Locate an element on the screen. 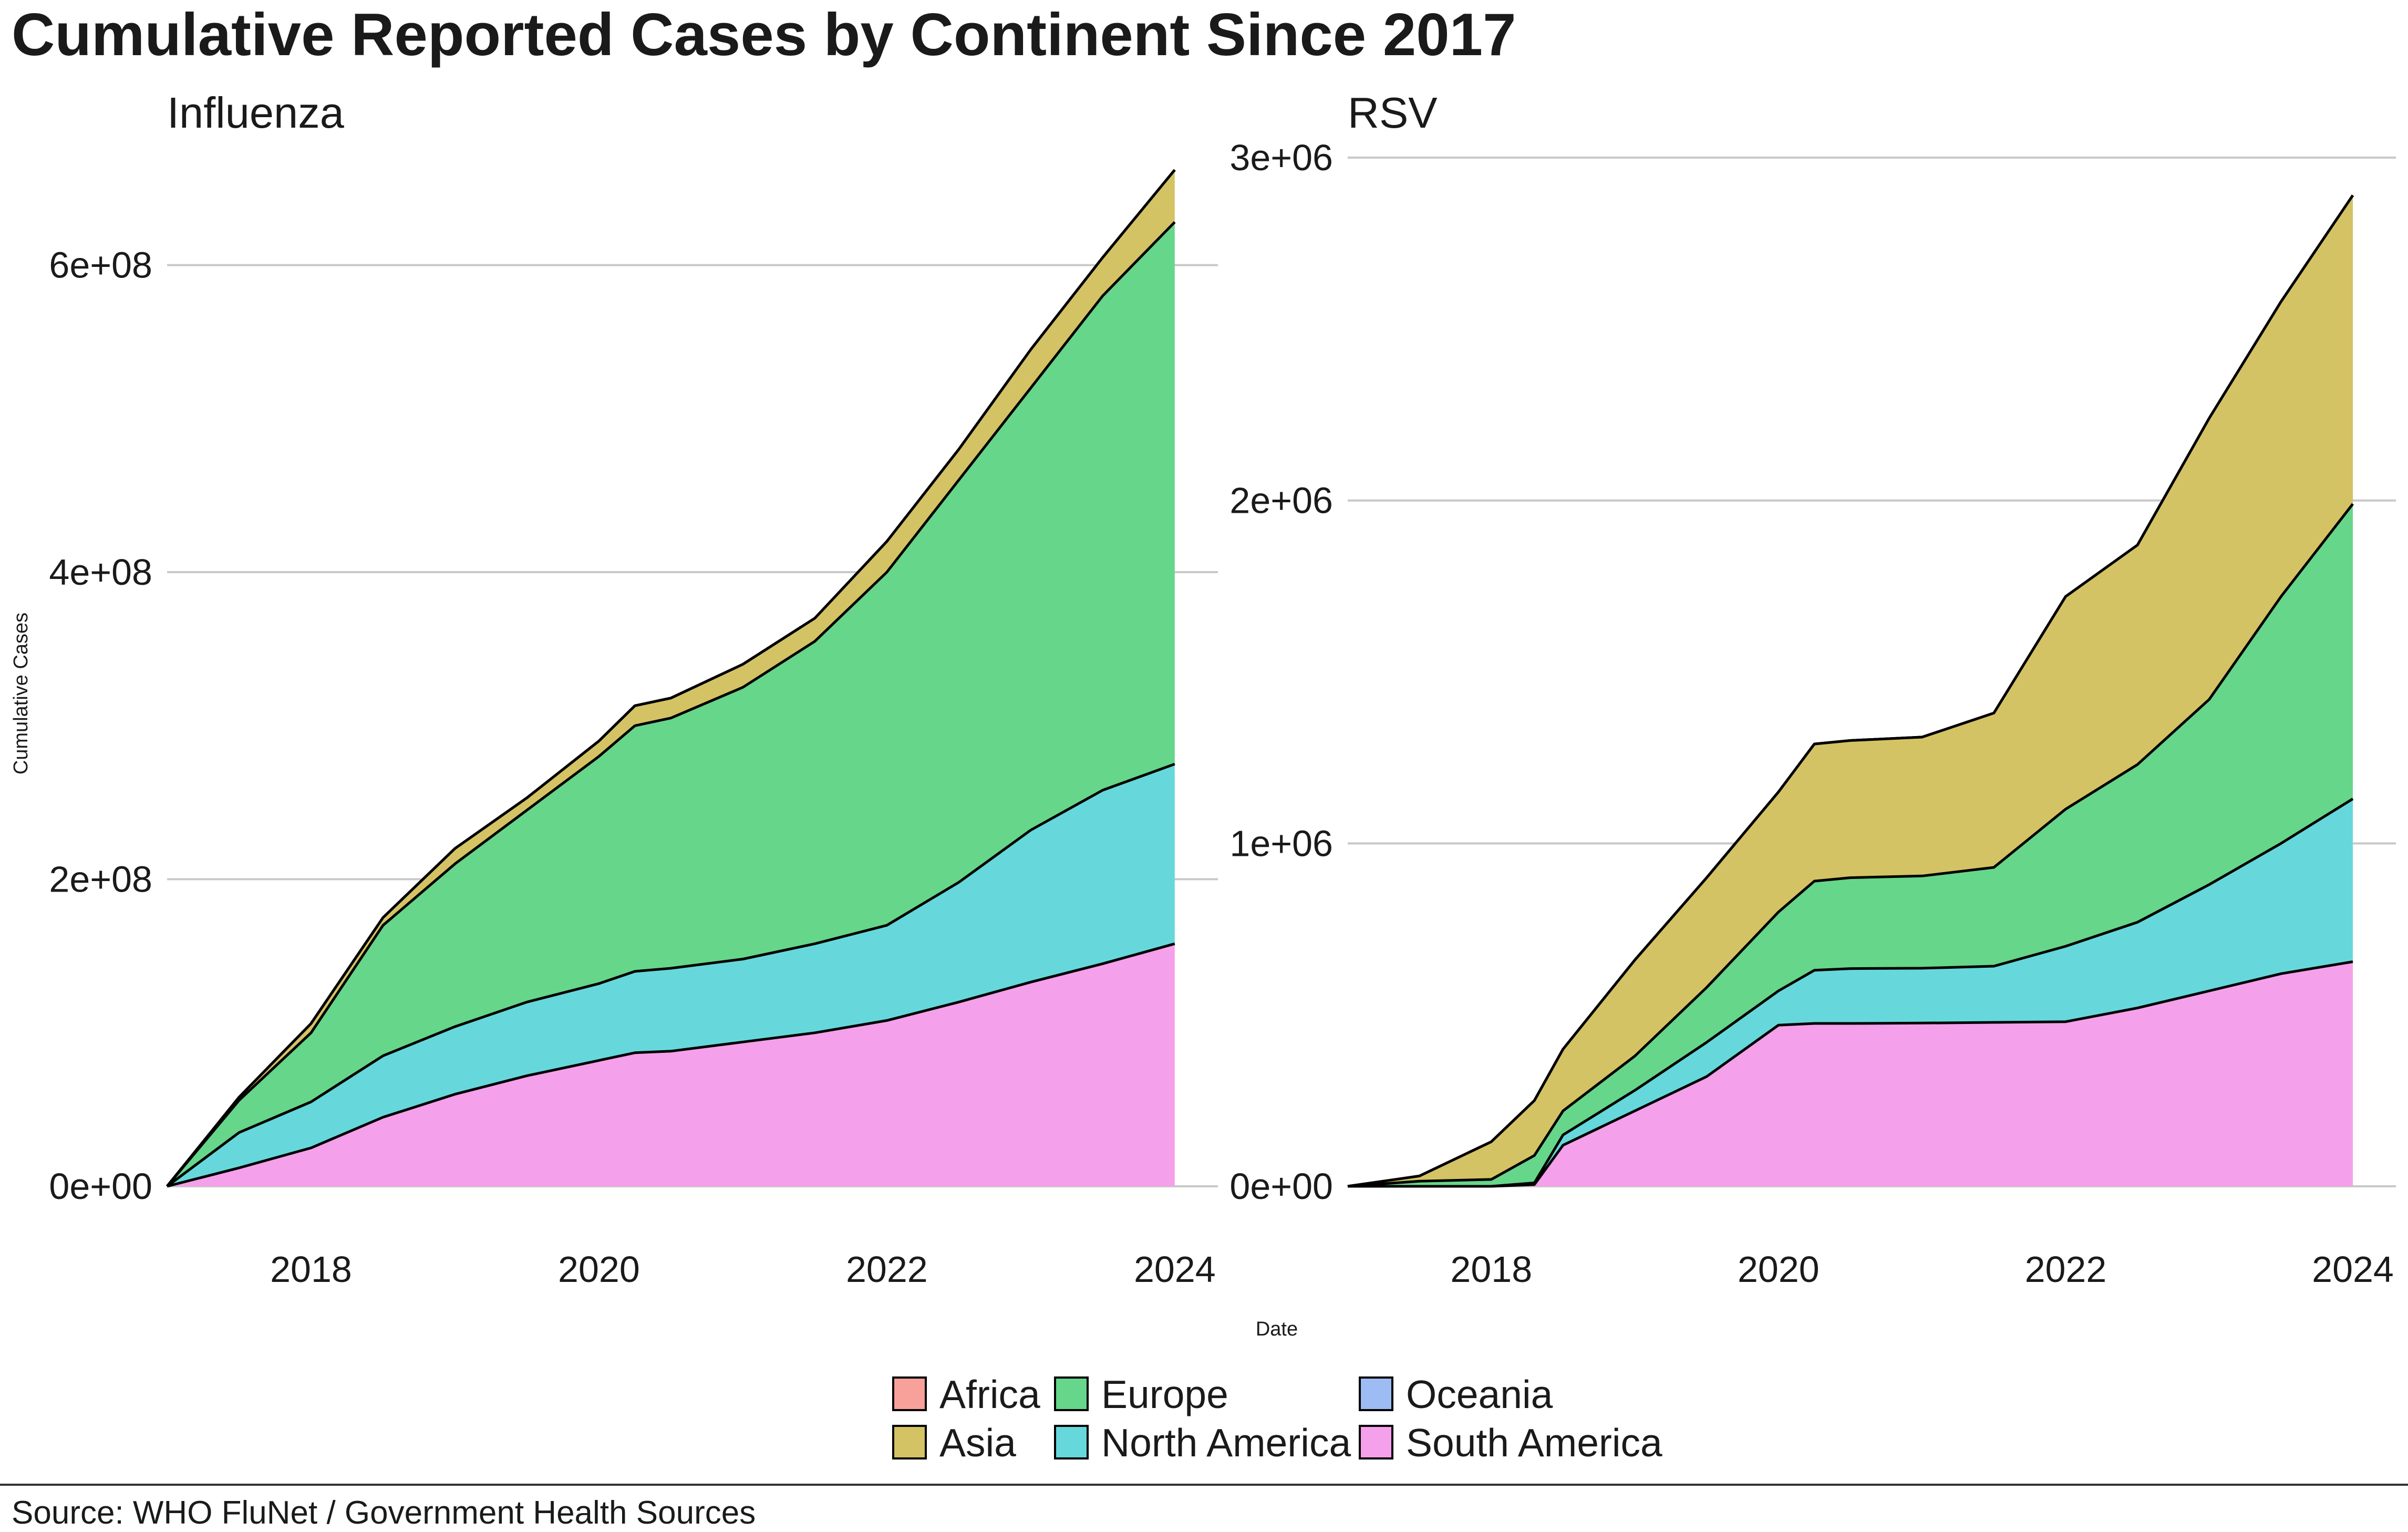 The image size is (2408, 1532). area-outline-influenza-south-america is located at coordinates (671, 1065).